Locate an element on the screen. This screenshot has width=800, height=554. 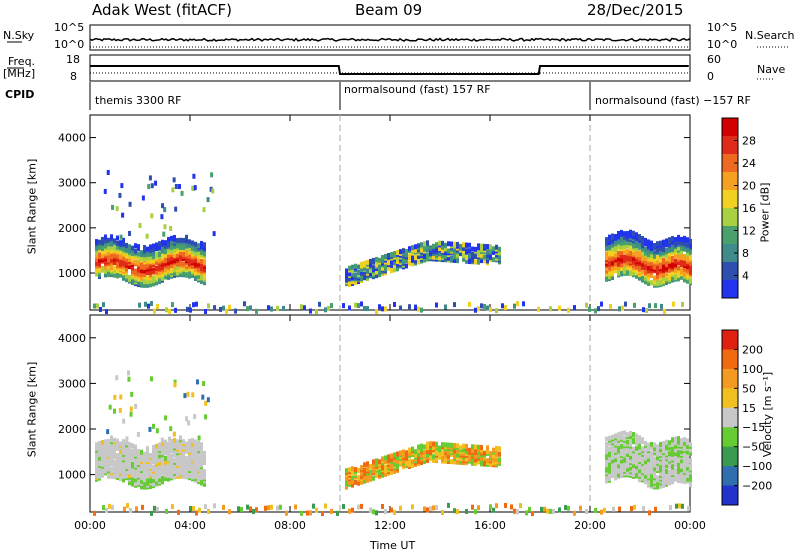
power-cbar-tick-label-2: 20 is located at coordinates (749, 186).